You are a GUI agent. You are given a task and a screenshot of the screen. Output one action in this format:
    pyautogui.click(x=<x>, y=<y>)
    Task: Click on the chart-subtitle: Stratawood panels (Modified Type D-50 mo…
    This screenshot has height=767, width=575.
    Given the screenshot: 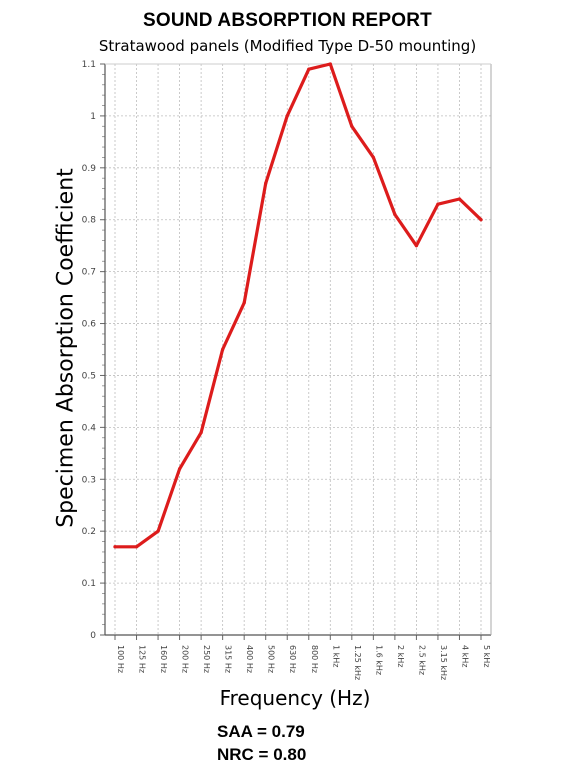 What is the action you would take?
    pyautogui.click(x=287, y=46)
    